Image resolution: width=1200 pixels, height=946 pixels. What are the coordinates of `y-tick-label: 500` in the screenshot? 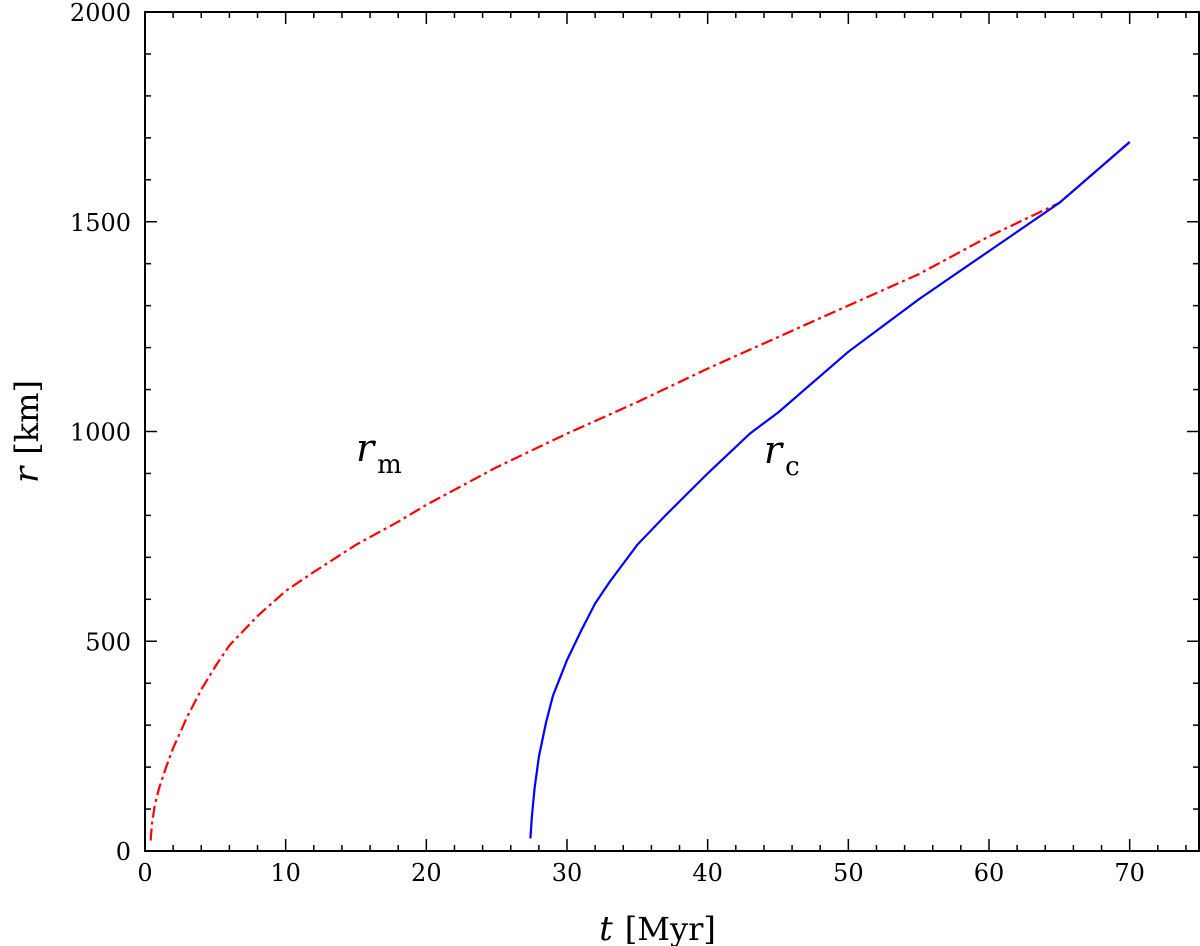 It's located at (108, 642).